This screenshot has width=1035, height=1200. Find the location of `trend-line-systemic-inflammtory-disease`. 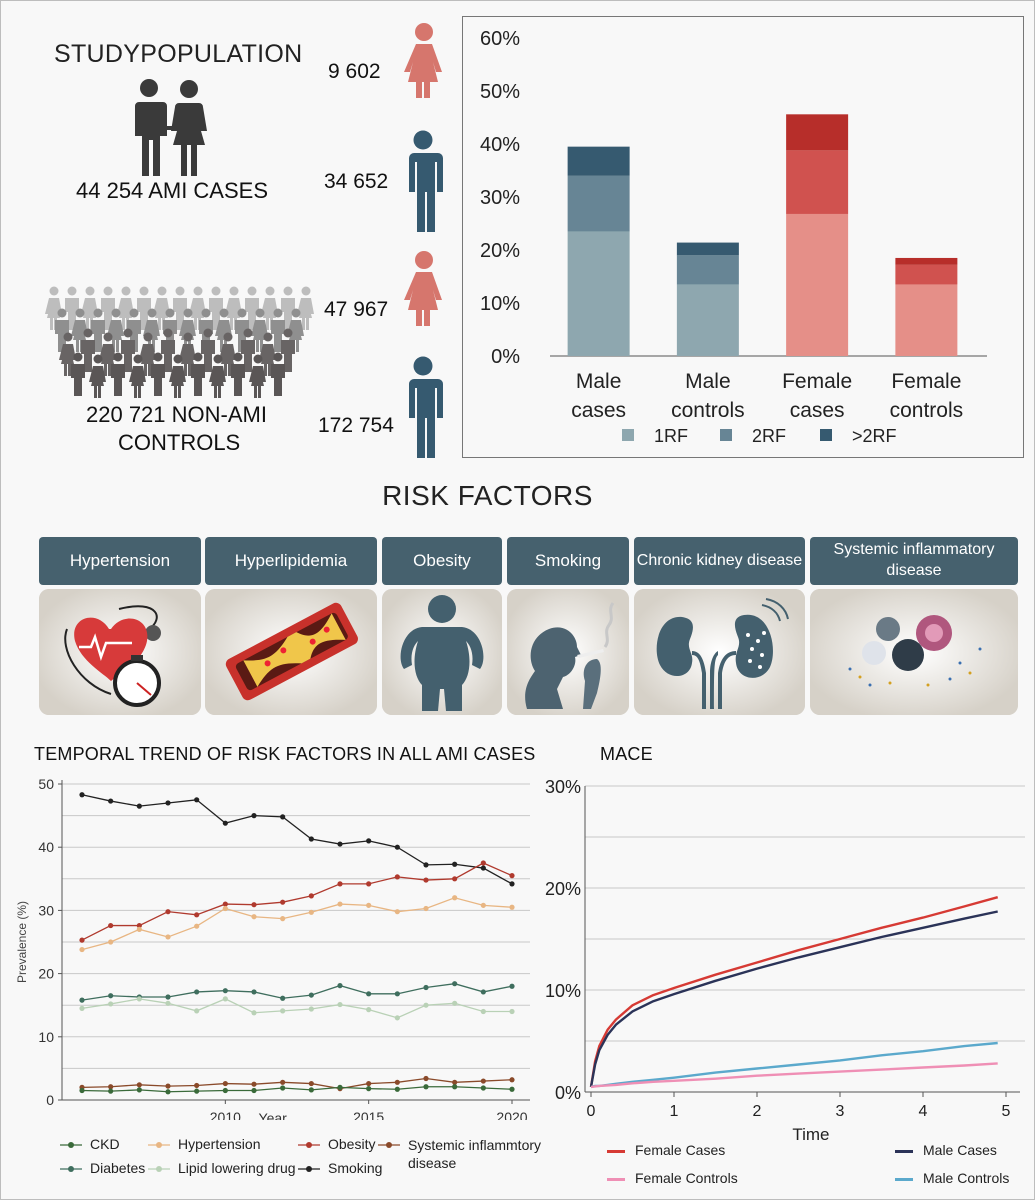

trend-line-systemic-inflammtory-disease is located at coordinates (297, 1083).